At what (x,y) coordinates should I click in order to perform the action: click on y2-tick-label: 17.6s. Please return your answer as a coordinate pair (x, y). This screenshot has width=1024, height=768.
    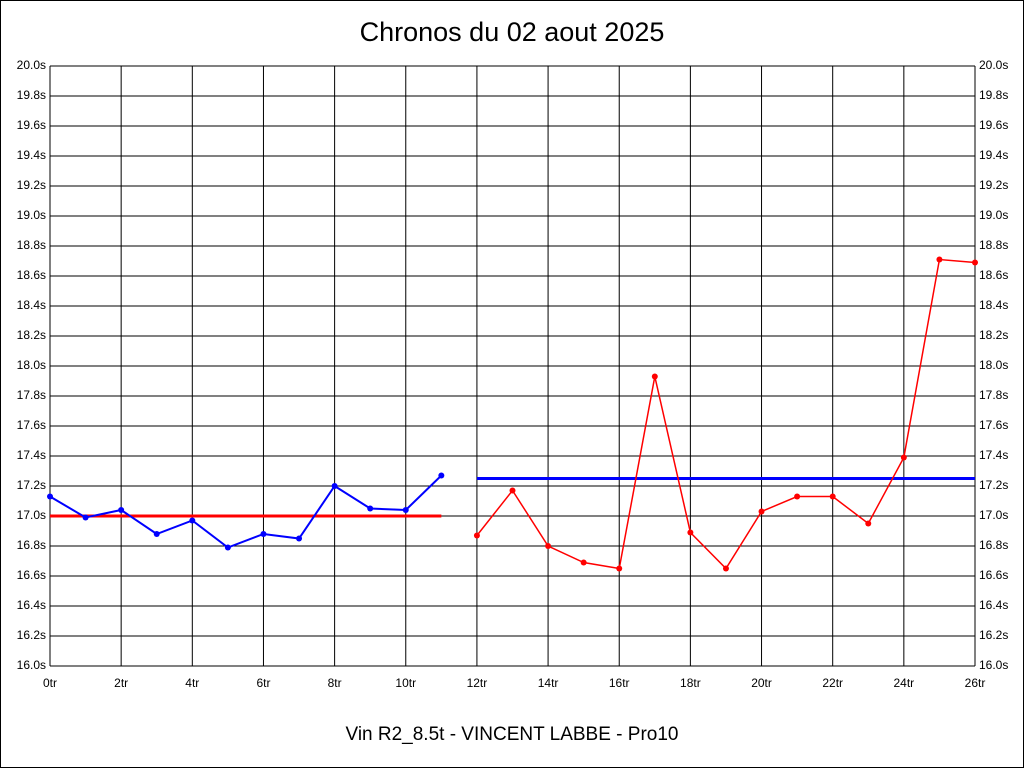
    Looking at the image, I should click on (993, 425).